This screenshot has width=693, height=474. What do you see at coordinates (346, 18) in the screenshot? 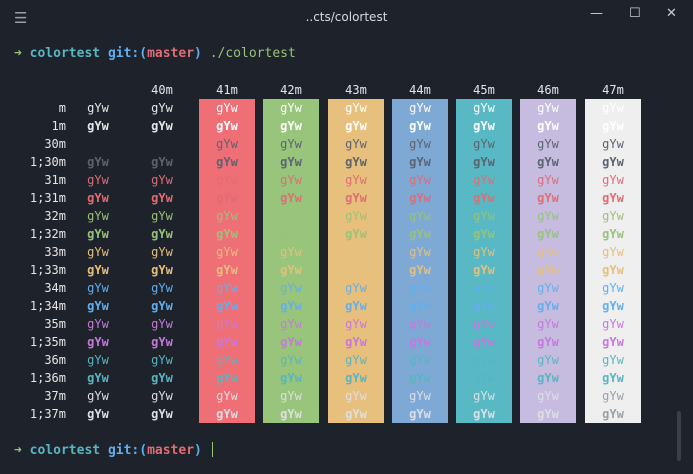
I see `title-bar: ☰ ..cts/colortest — ☐ ✕` at bounding box center [346, 18].